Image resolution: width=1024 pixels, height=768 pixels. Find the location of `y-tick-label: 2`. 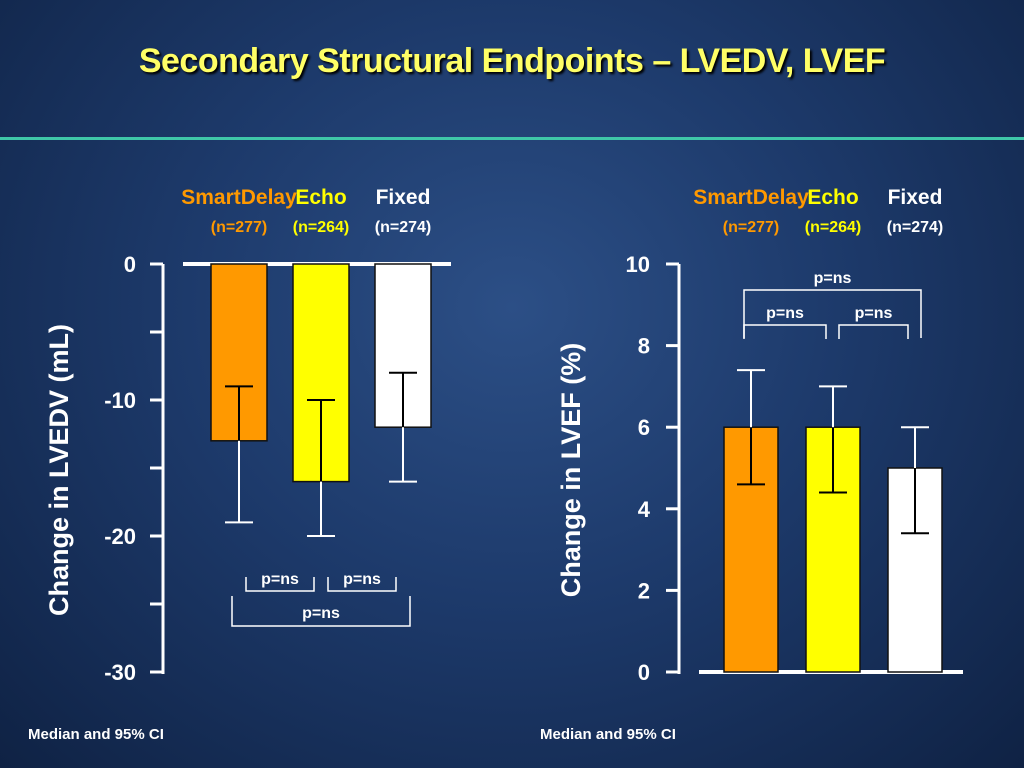

y-tick-label: 2 is located at coordinates (644, 590).